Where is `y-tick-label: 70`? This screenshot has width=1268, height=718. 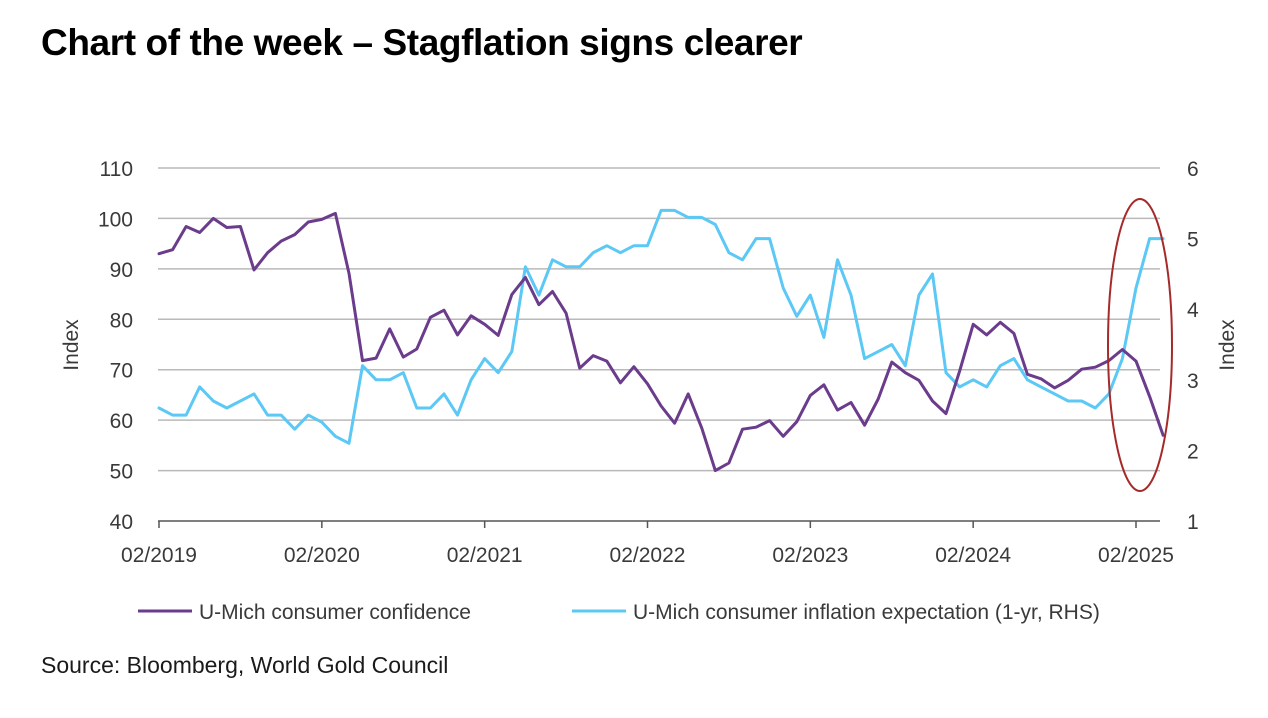 y-tick-label: 70 is located at coordinates (121, 371).